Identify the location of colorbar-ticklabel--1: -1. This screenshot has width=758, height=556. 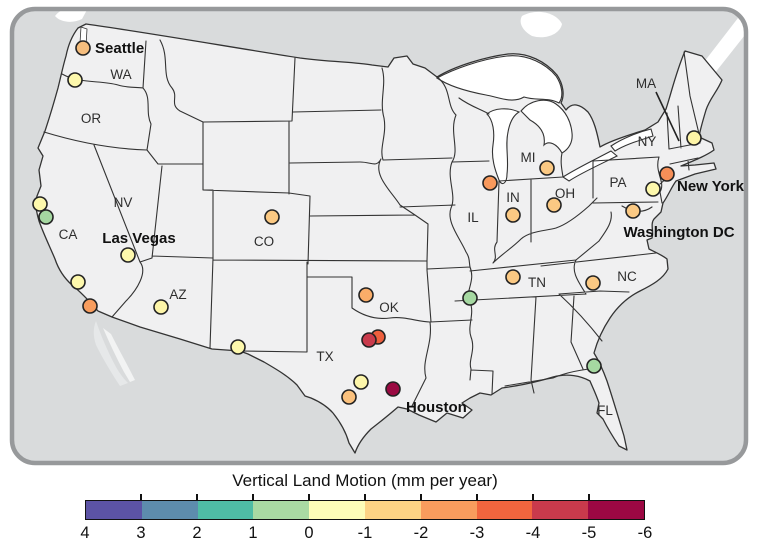
(365, 533).